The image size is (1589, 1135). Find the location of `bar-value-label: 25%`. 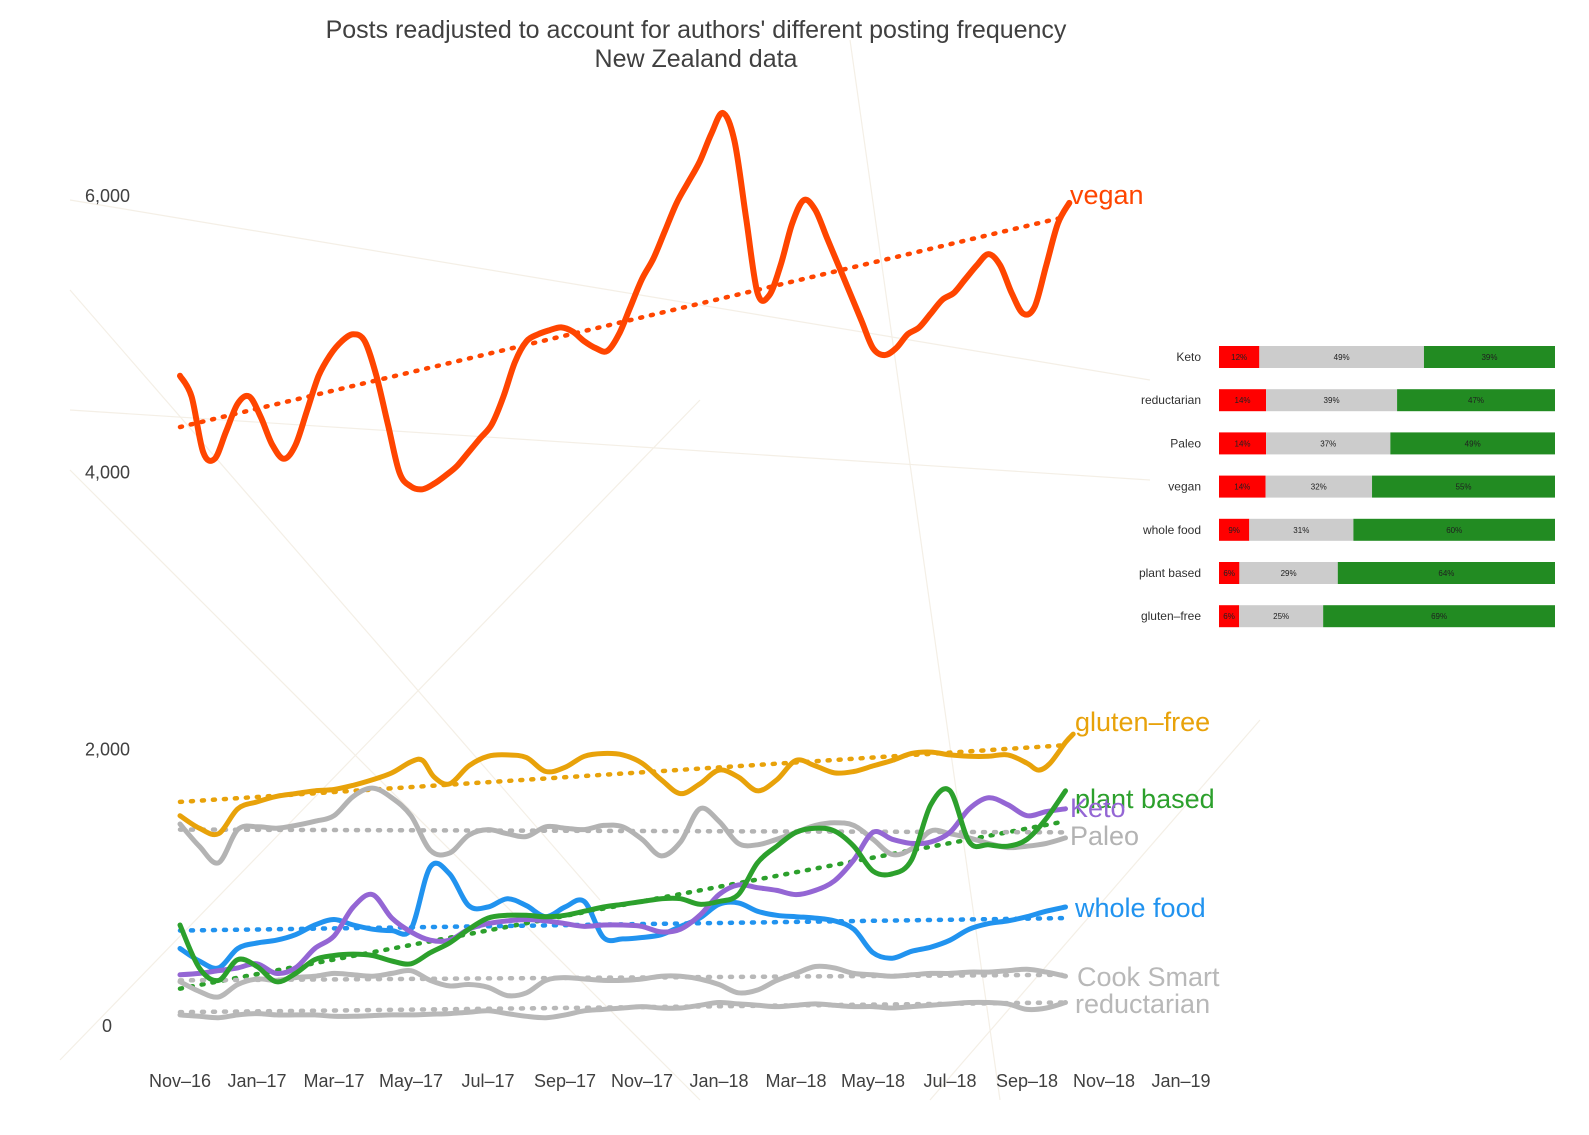

bar-value-label: 25% is located at coordinates (1281, 616).